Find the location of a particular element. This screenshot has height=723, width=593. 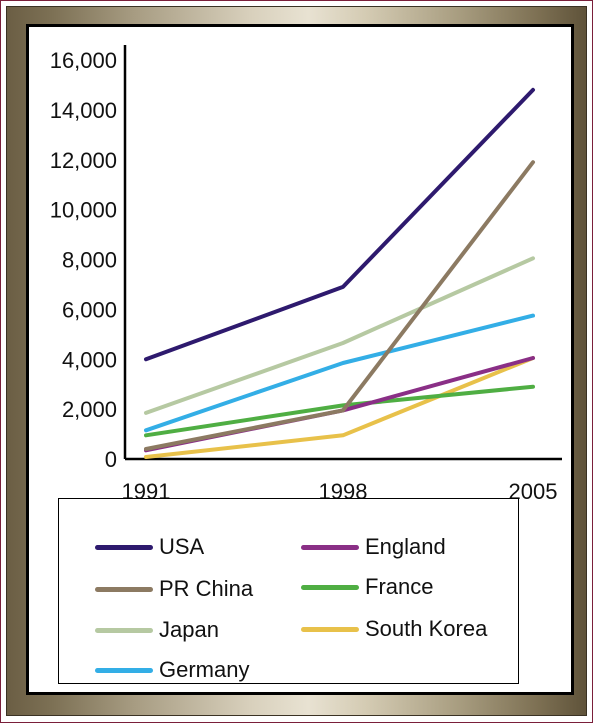

legend-item-south-korea: South Korea is located at coordinates (394, 628).